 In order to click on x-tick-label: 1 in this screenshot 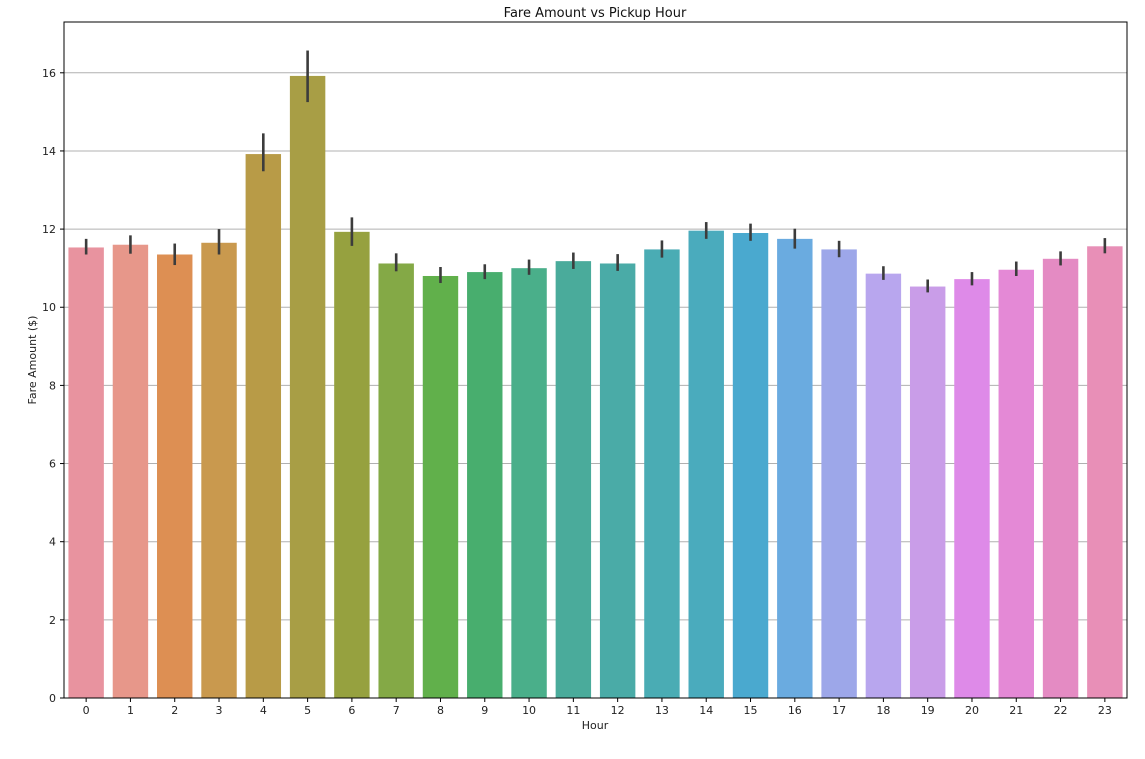, I will do `click(130, 710)`.